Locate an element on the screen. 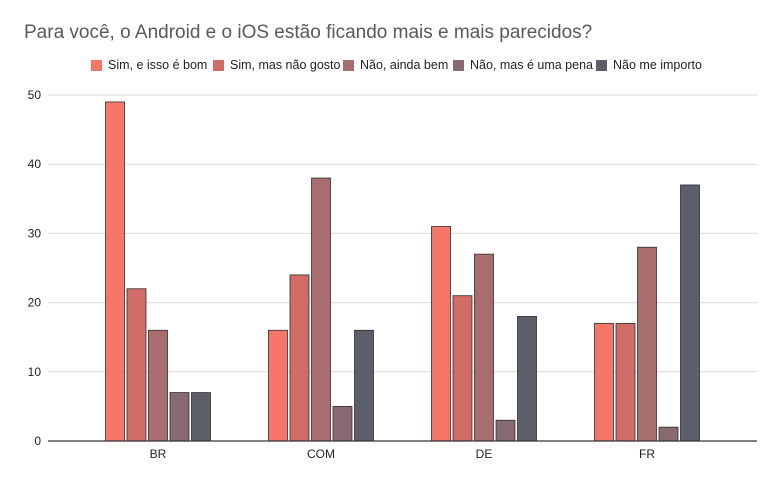 This screenshot has height=484, width=782. x-tick-label: BR is located at coordinates (158, 454).